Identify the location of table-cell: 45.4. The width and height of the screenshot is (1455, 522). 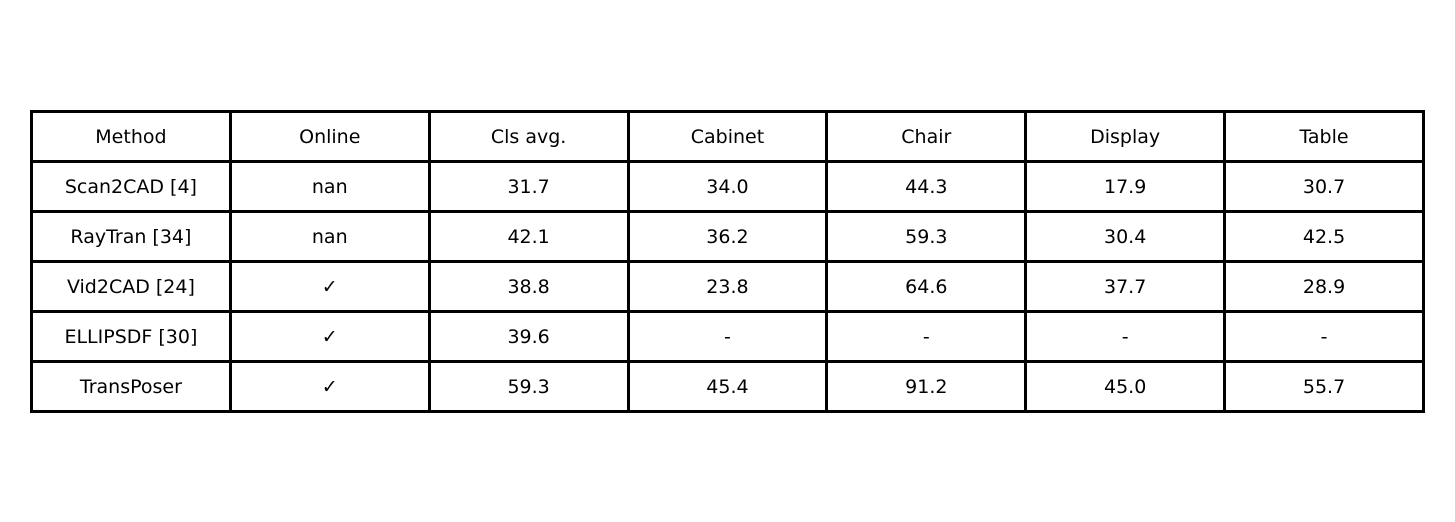
(727, 386).